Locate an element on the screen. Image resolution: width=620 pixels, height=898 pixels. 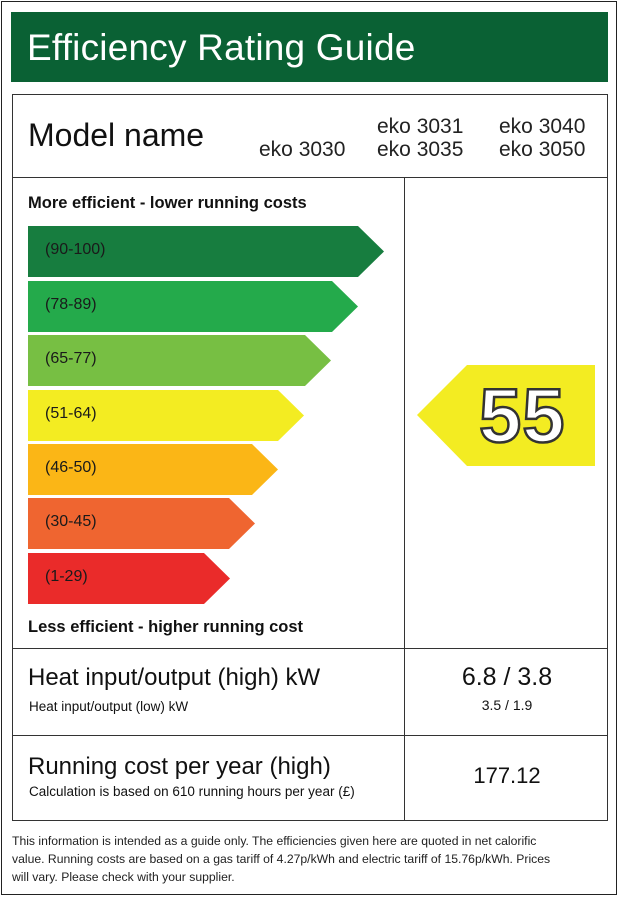
band-label: (1-29) is located at coordinates (66, 576).